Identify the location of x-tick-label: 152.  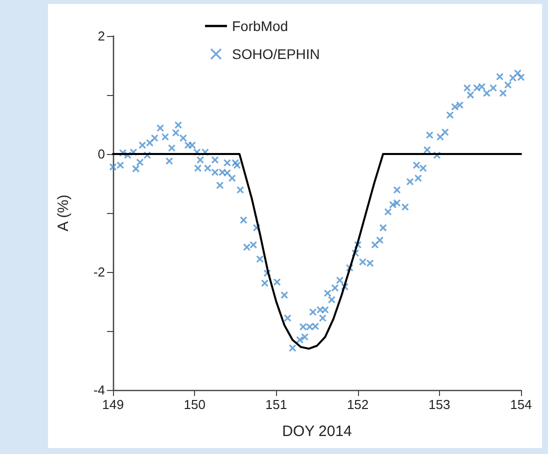
(357, 404).